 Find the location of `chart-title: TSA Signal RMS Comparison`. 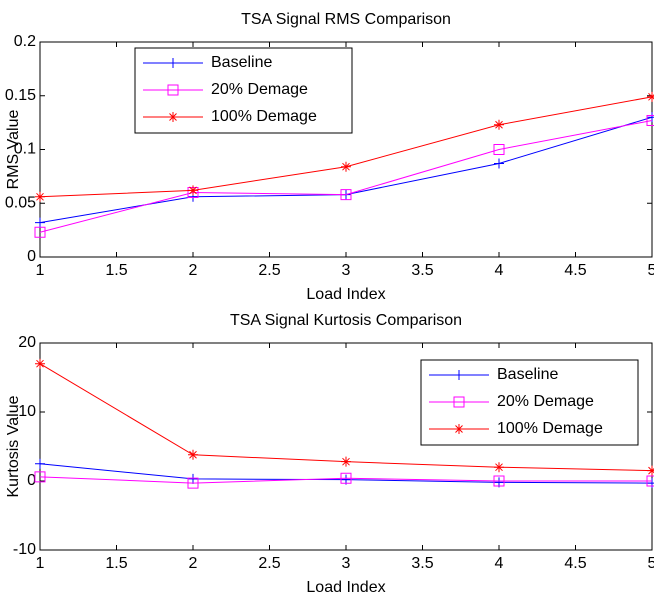

chart-title: TSA Signal RMS Comparison is located at coordinates (346, 19).